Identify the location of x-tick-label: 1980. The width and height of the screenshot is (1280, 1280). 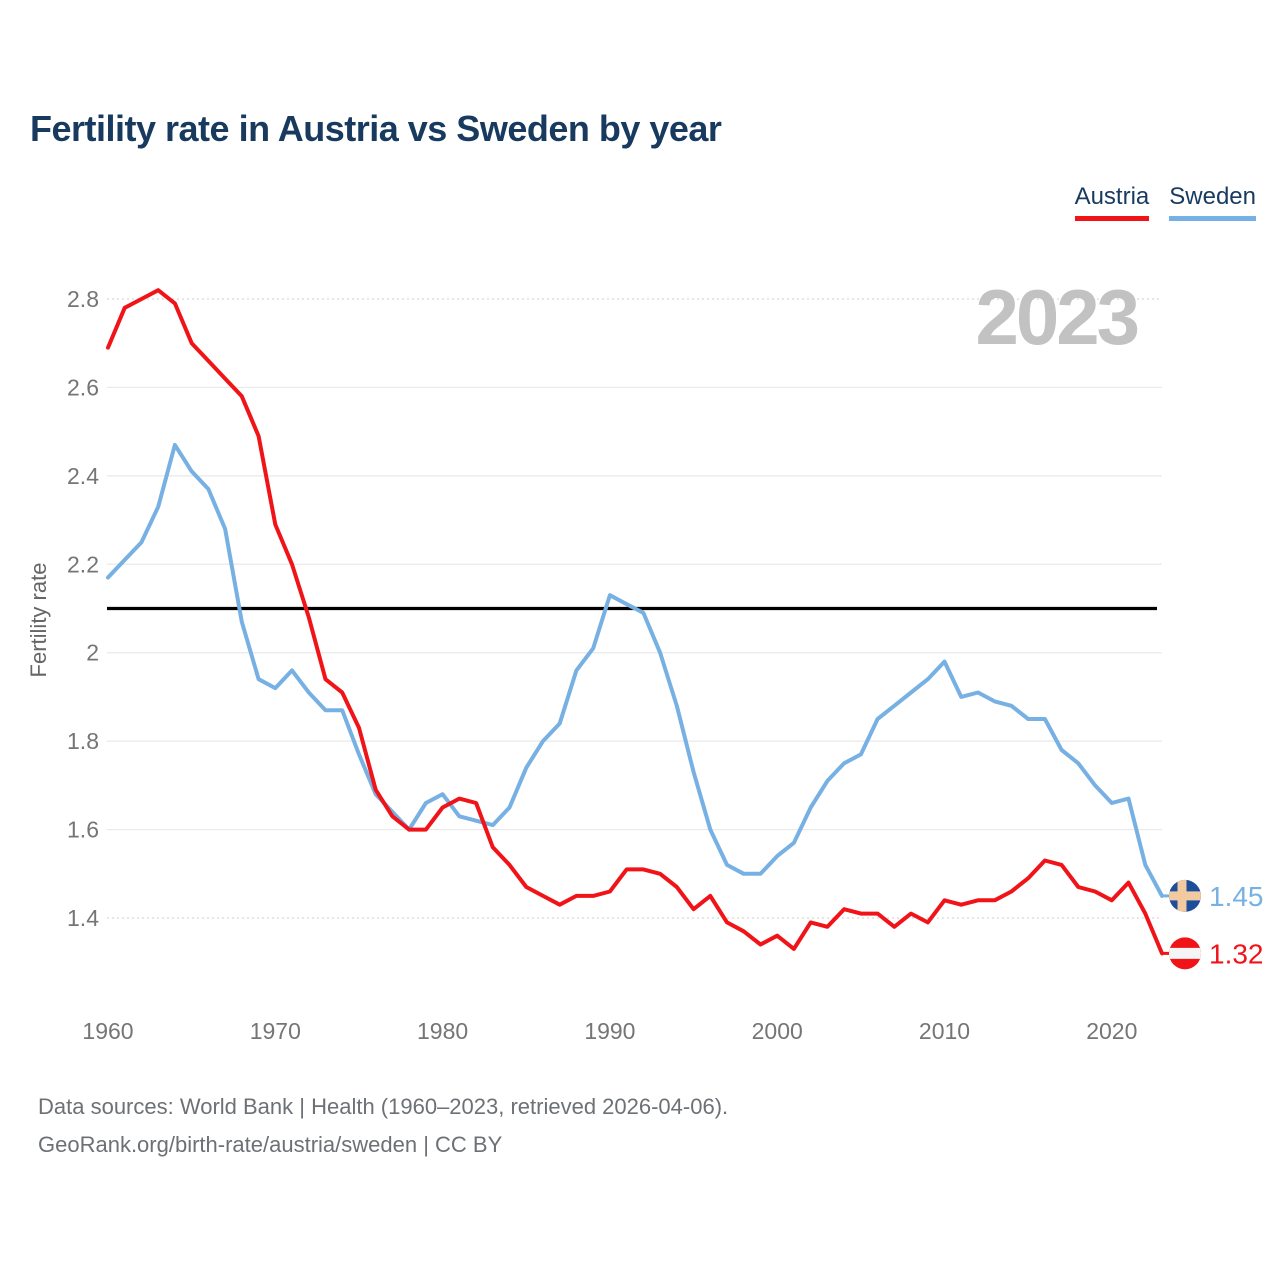
(442, 1031).